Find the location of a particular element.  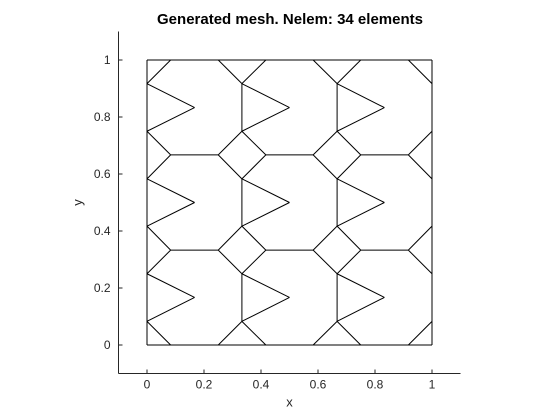

y-tick-label: 0.2 is located at coordinates (102, 288).